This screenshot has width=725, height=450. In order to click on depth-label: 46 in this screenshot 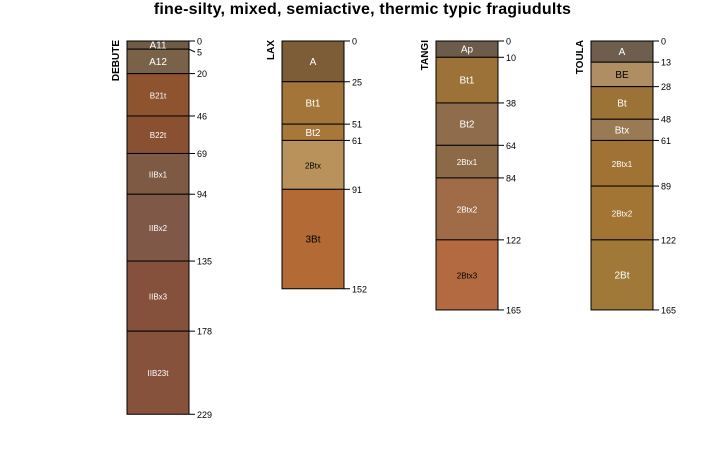, I will do `click(202, 116)`.